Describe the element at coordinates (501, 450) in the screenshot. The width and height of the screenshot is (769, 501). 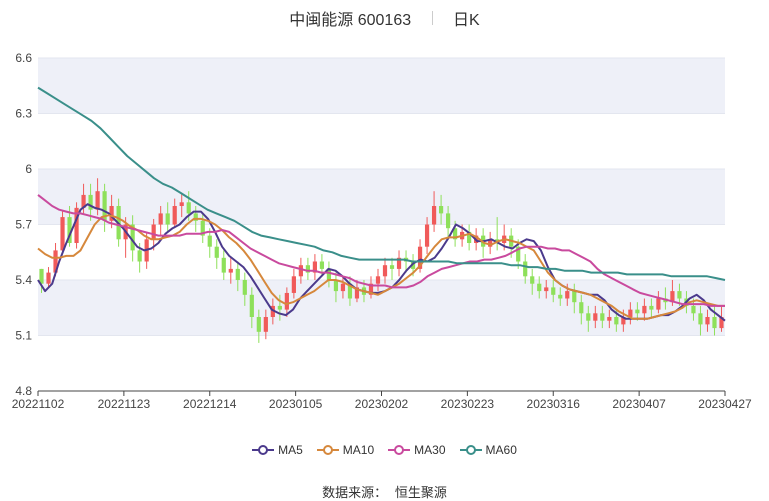
I see `legend-label-ma60: MA60` at that location.